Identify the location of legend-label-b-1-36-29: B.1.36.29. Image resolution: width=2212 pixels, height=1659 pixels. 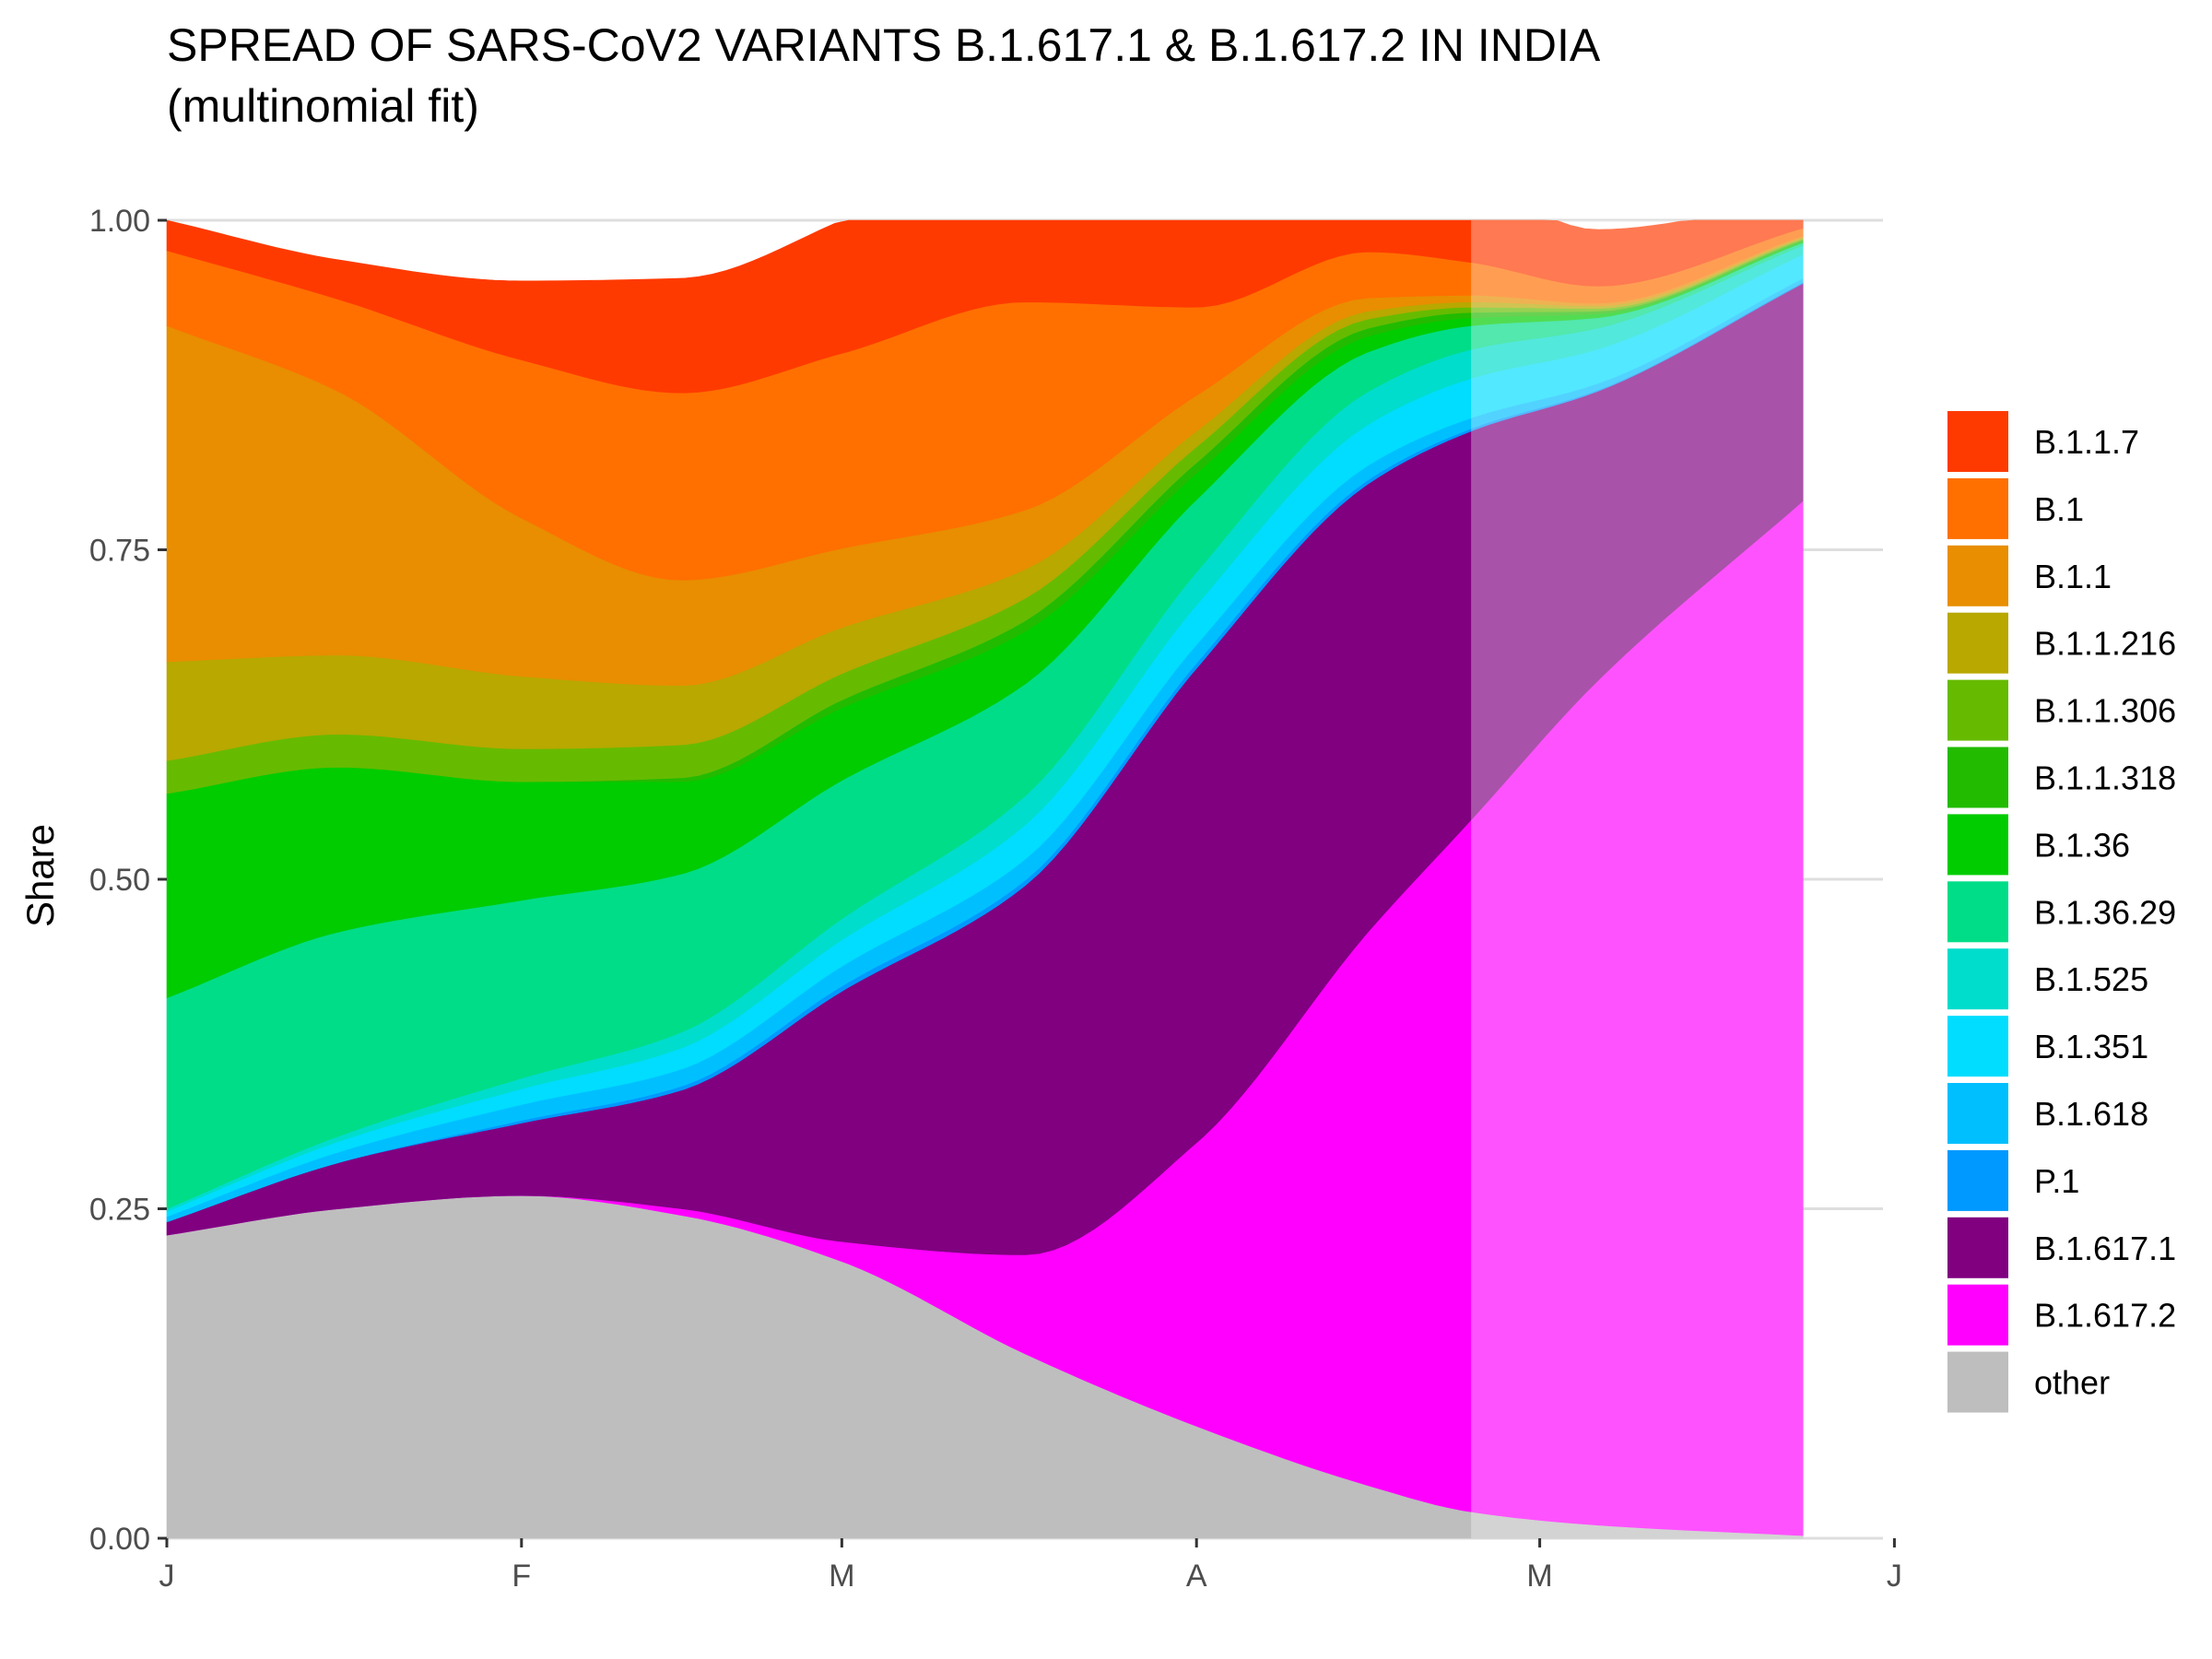
(2105, 912).